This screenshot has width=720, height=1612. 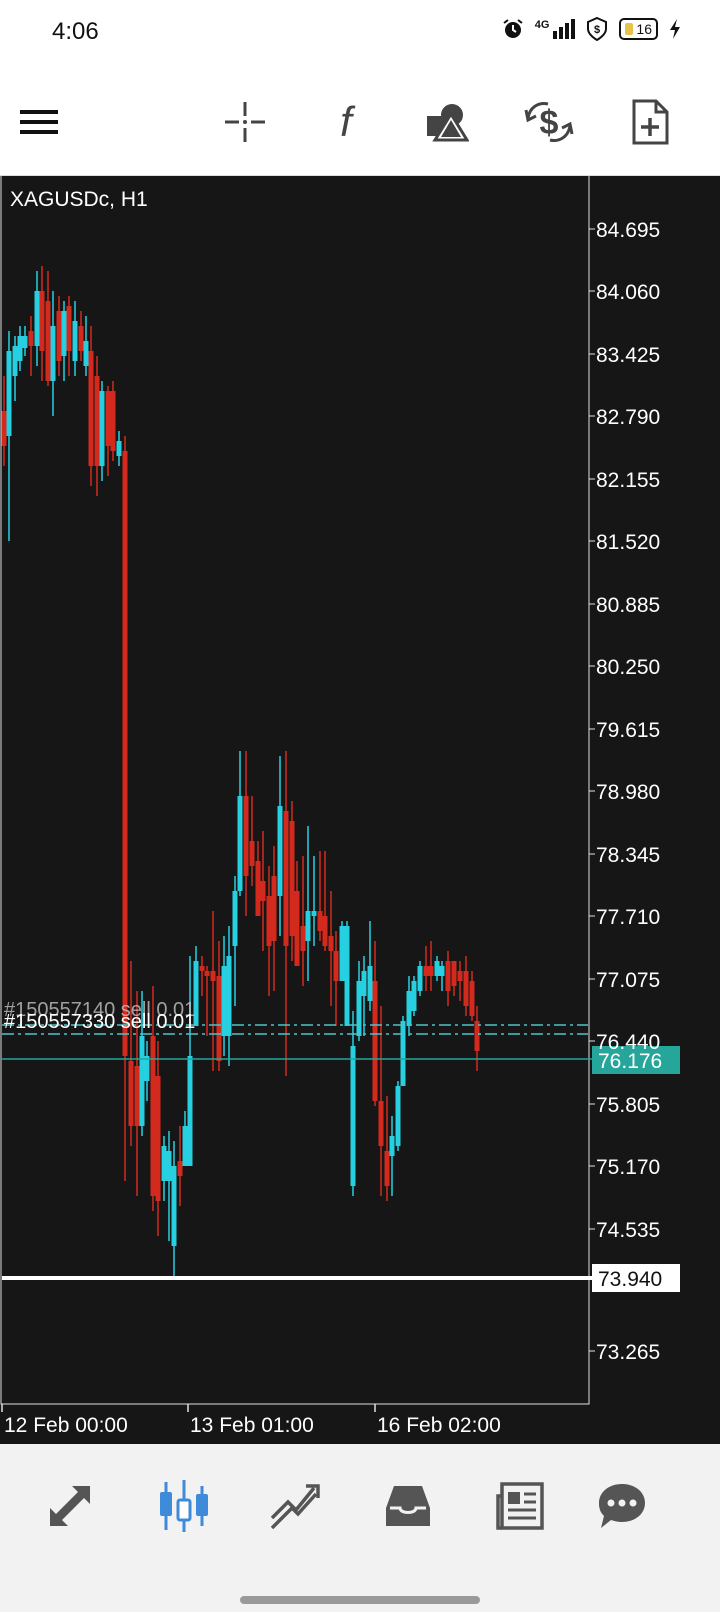 I want to click on new-order-button, so click(x=650, y=122).